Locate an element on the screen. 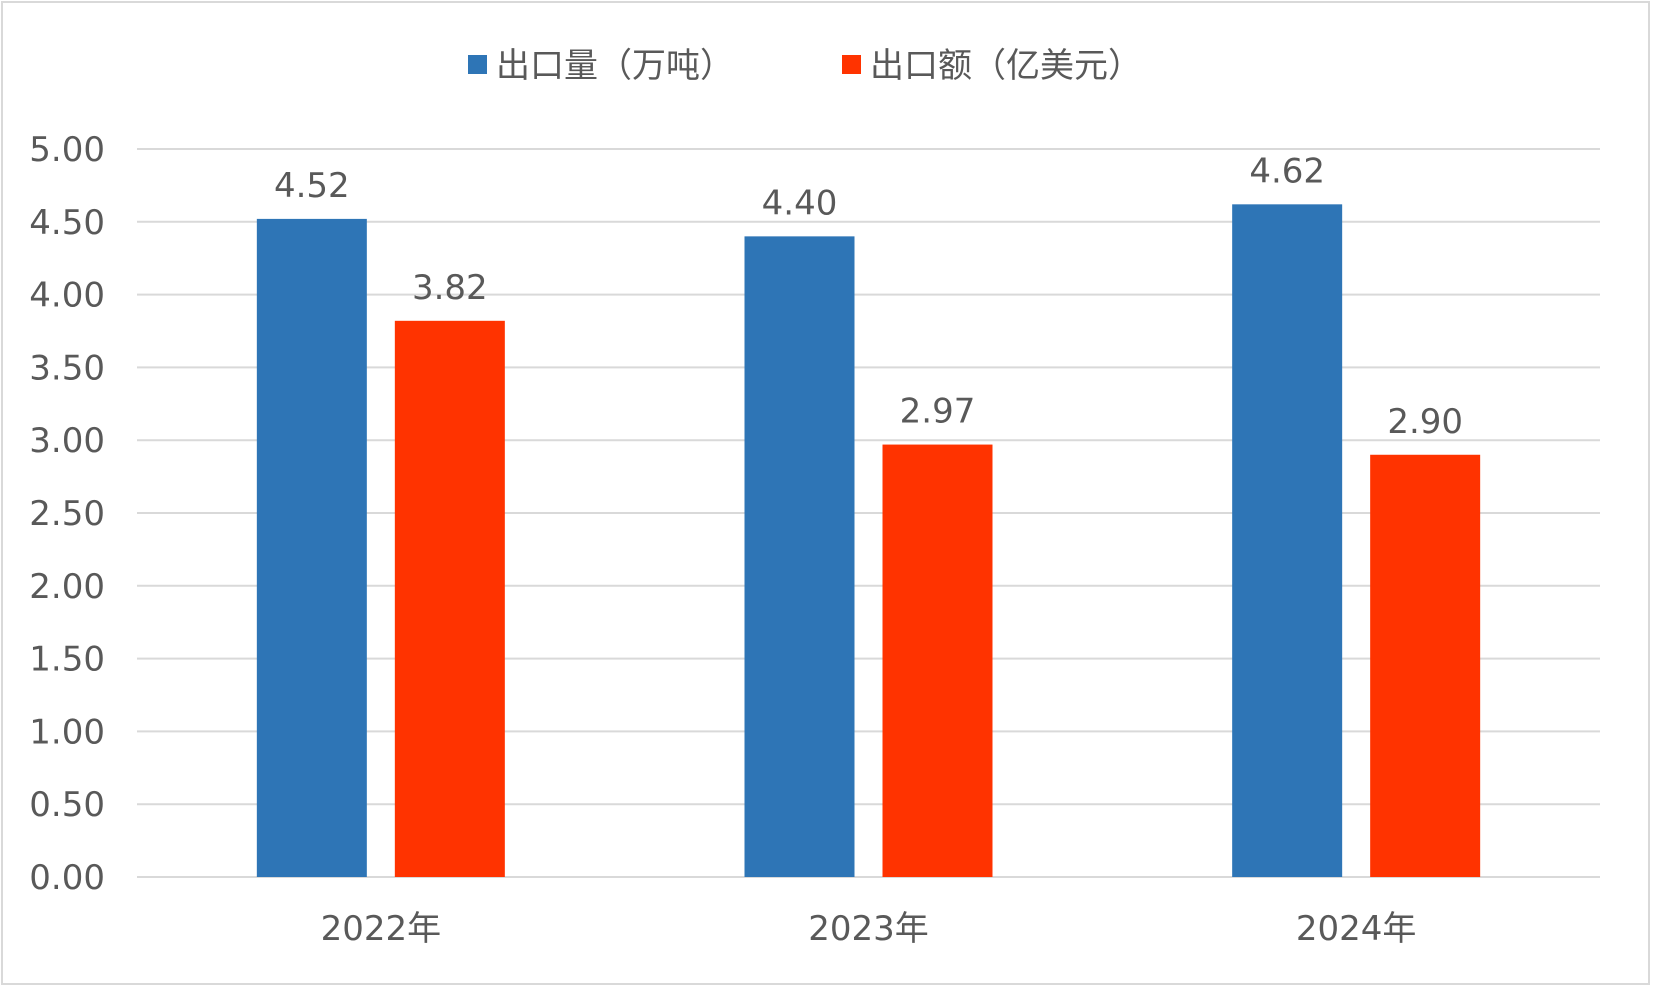 Image resolution: width=1653 pixels, height=988 pixels. y-tick-label: 2.50 is located at coordinates (67, 514).